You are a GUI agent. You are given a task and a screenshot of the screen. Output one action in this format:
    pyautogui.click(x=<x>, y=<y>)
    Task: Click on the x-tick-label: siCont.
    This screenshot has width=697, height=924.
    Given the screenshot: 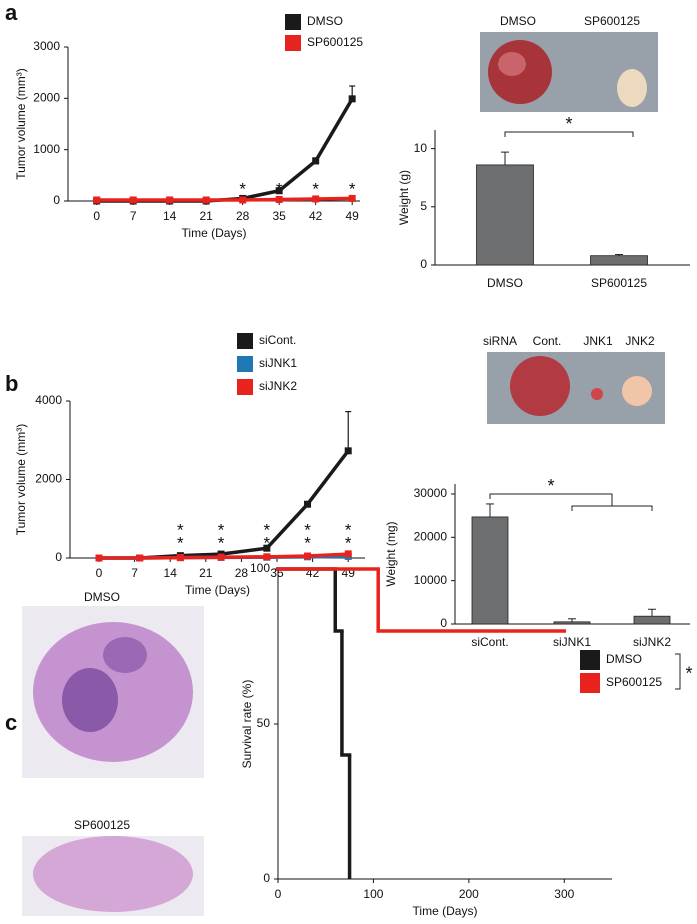 What is the action you would take?
    pyautogui.click(x=489, y=642)
    